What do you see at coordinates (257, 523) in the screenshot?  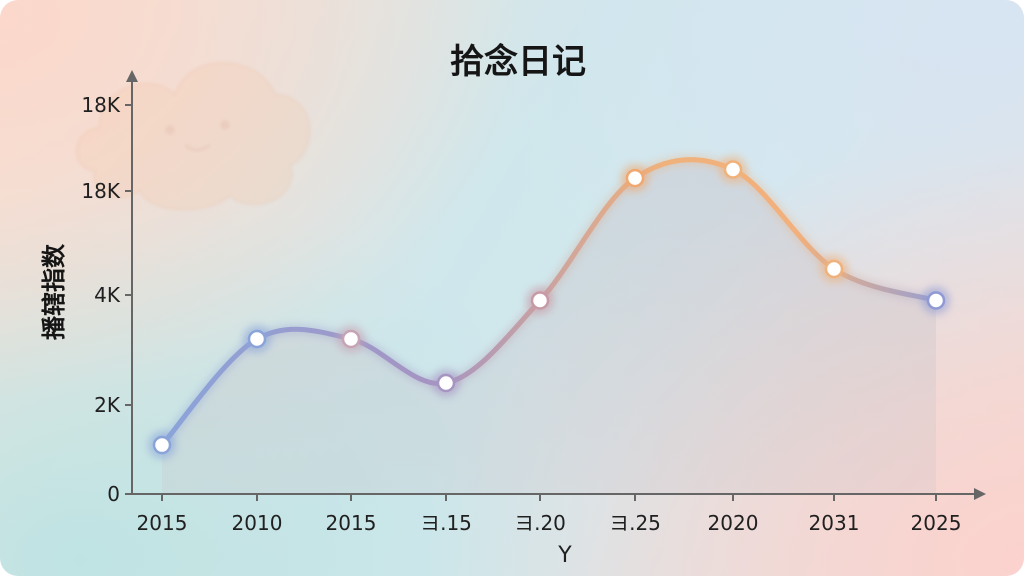 I see `x-tick-label: 2010` at bounding box center [257, 523].